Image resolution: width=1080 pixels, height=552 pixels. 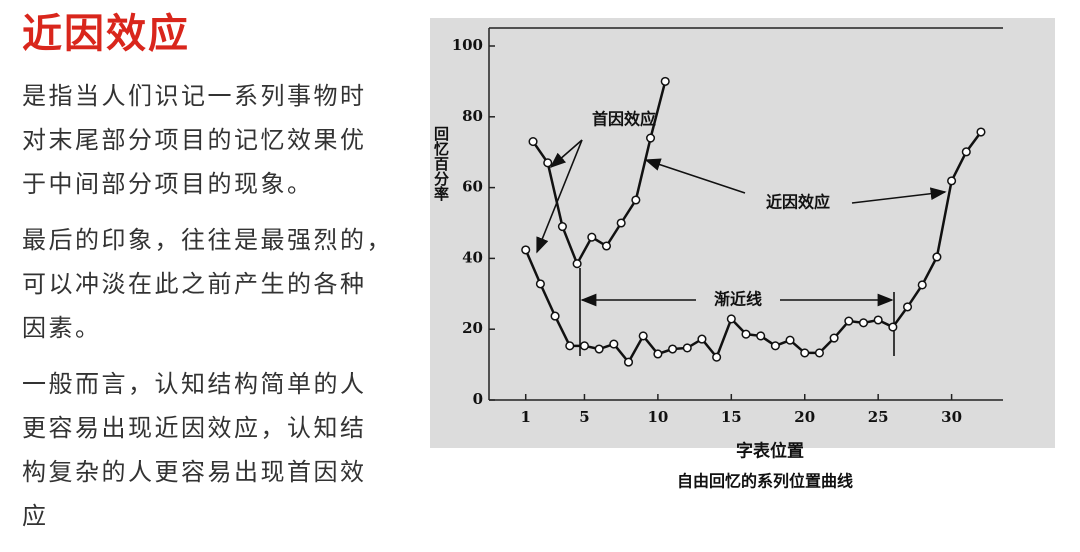 What do you see at coordinates (194, 96) in the screenshot?
I see `text-line: 是指当人们识记一系列事物时` at bounding box center [194, 96].